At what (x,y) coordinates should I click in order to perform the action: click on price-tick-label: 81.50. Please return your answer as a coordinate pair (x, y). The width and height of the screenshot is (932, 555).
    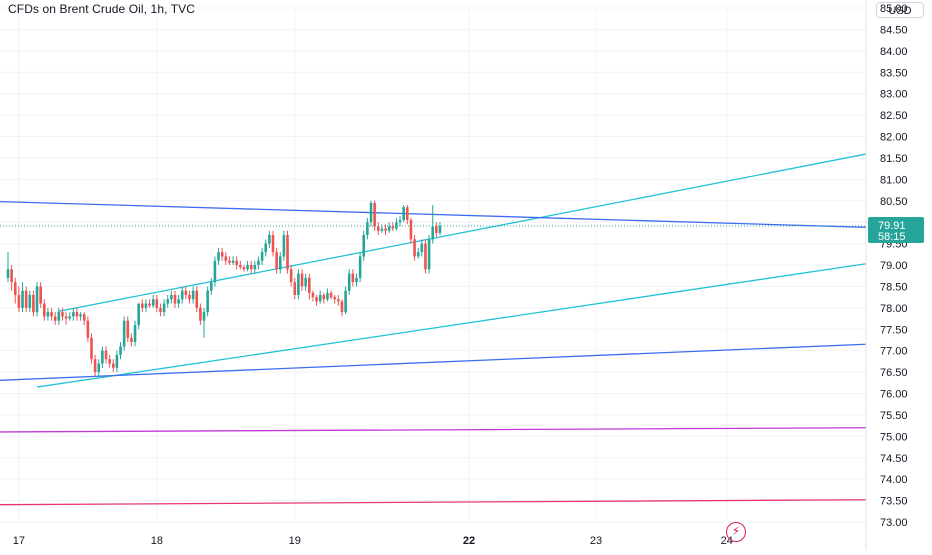
    Looking at the image, I should click on (894, 159).